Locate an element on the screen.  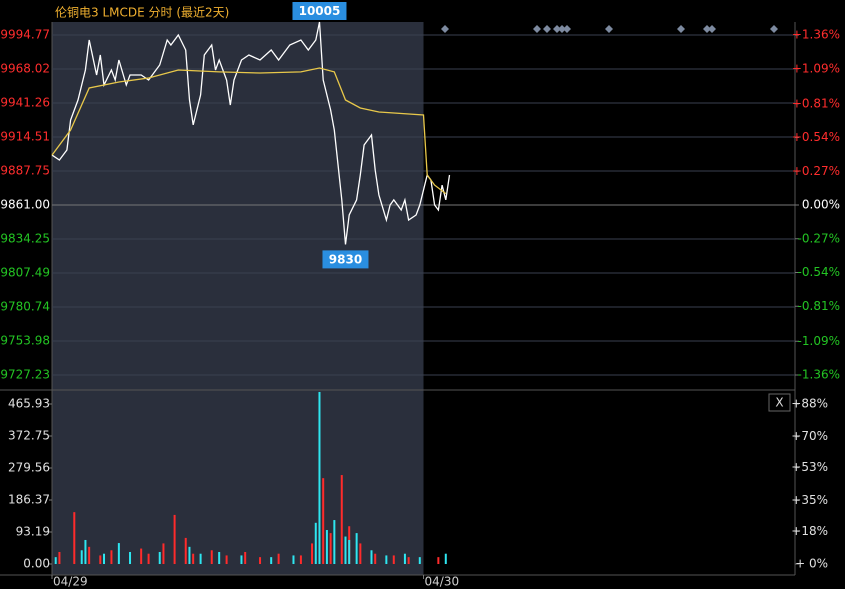
y2-tick-label: +70% is located at coordinates (809, 436).